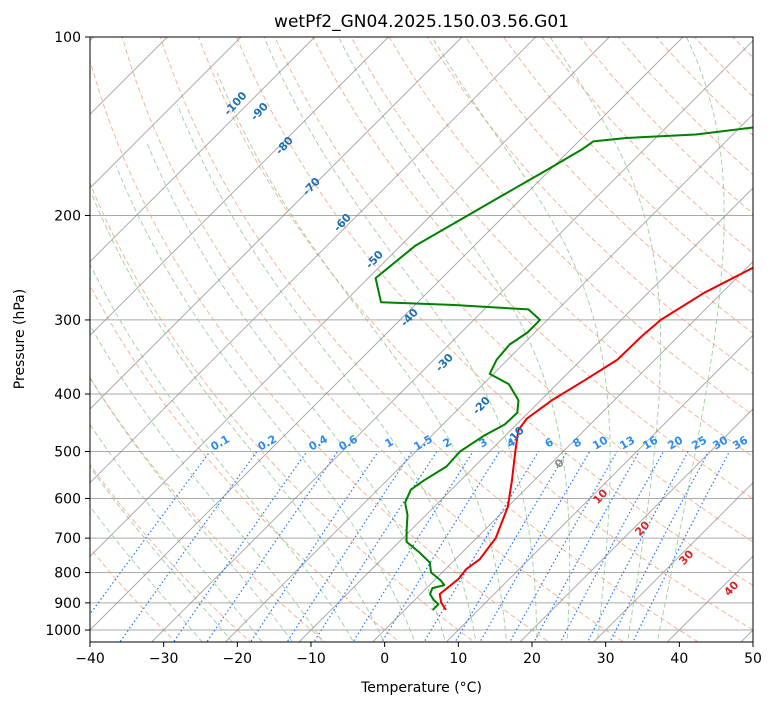 This screenshot has width=775, height=708. Describe the element at coordinates (67, 395) in the screenshot. I see `y-tick-label: 400` at that location.